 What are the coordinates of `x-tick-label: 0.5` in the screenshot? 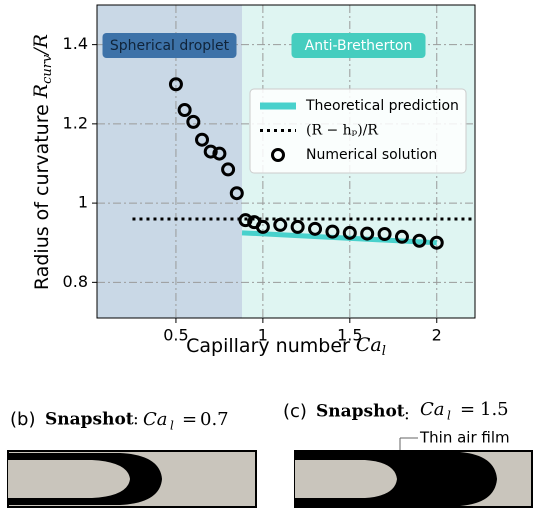 It's located at (175, 335).